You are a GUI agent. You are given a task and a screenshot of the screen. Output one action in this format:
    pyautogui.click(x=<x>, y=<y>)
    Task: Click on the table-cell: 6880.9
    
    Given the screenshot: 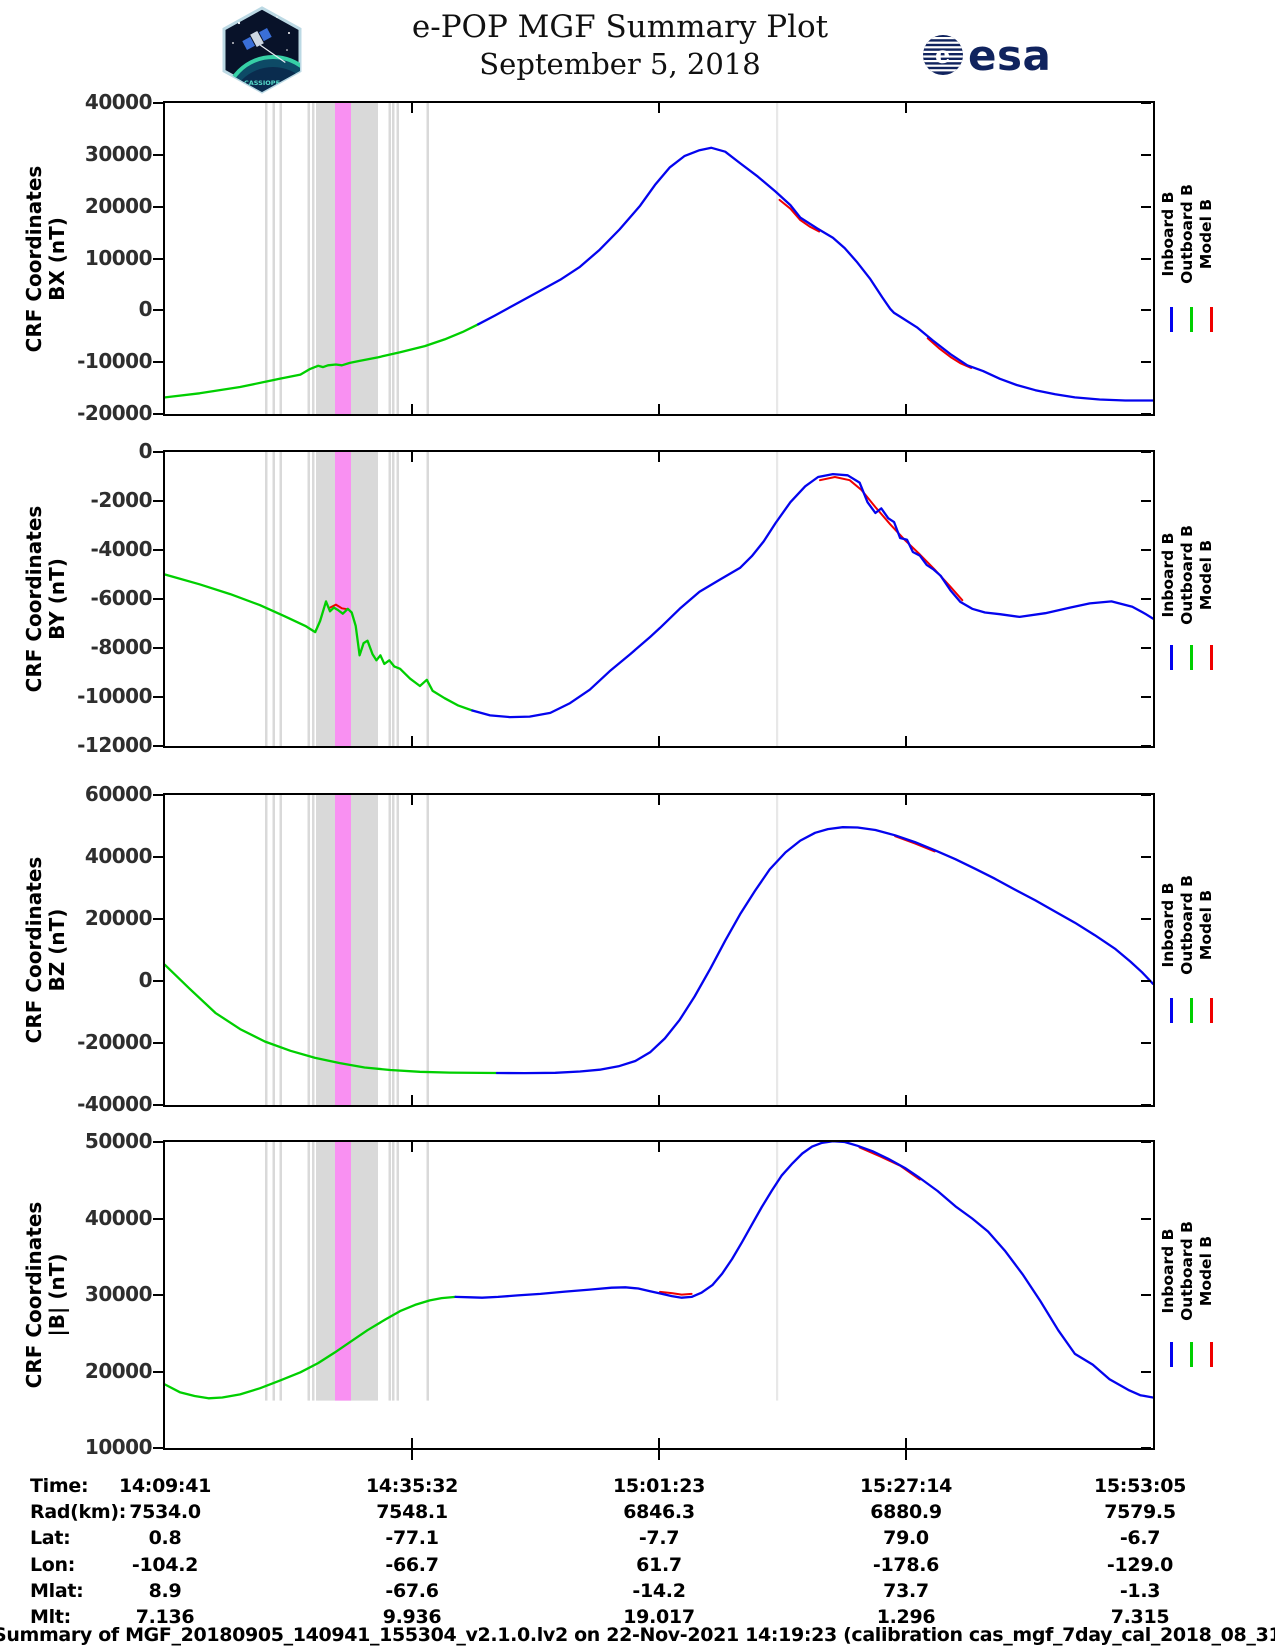 What is the action you would take?
    pyautogui.click(x=906, y=1512)
    